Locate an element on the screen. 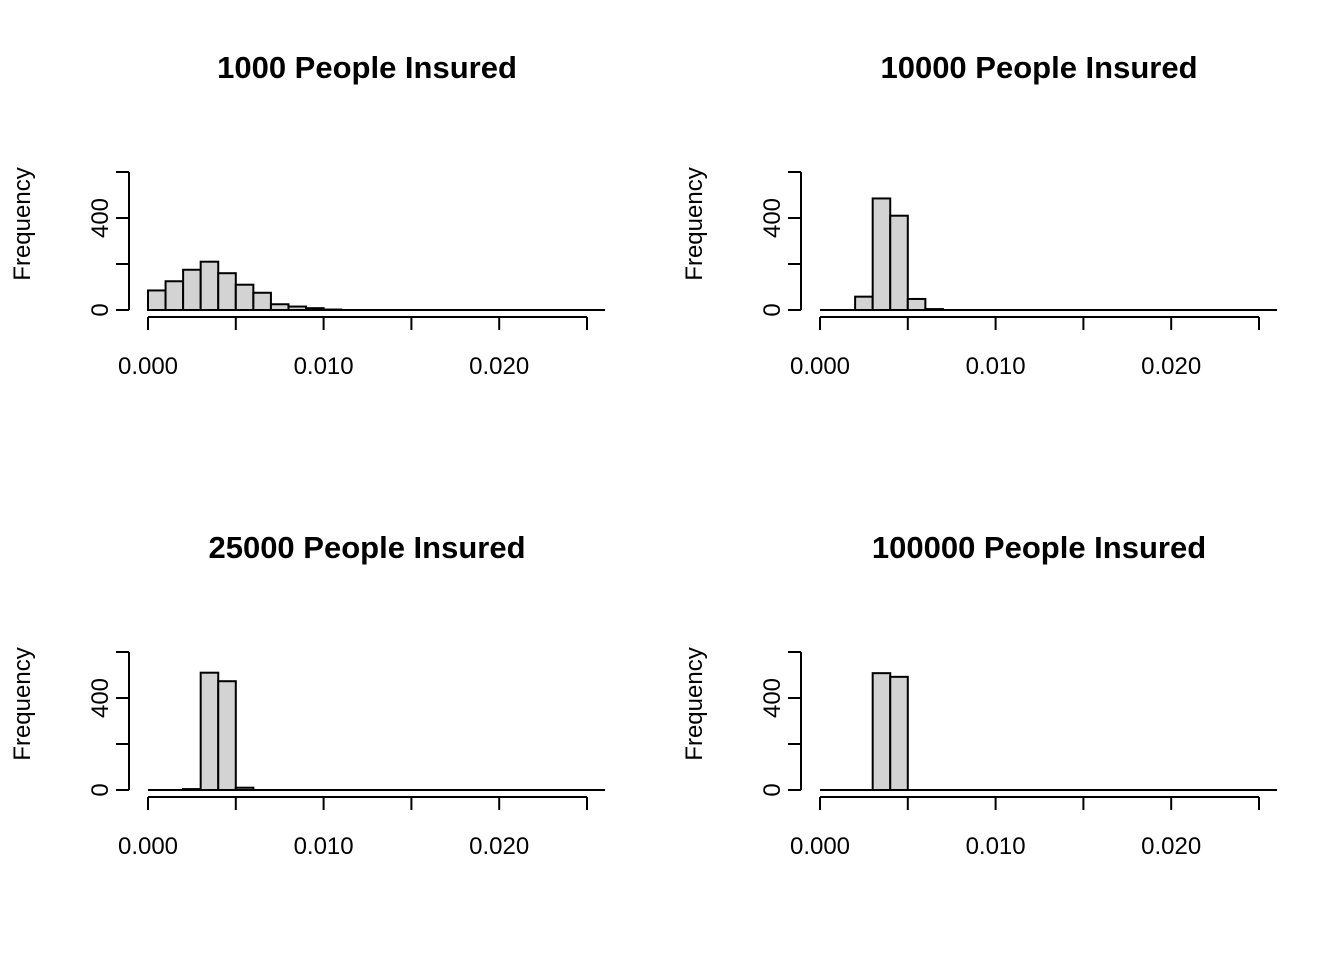  panel-title: 25000 People Insured is located at coordinates (366, 547).